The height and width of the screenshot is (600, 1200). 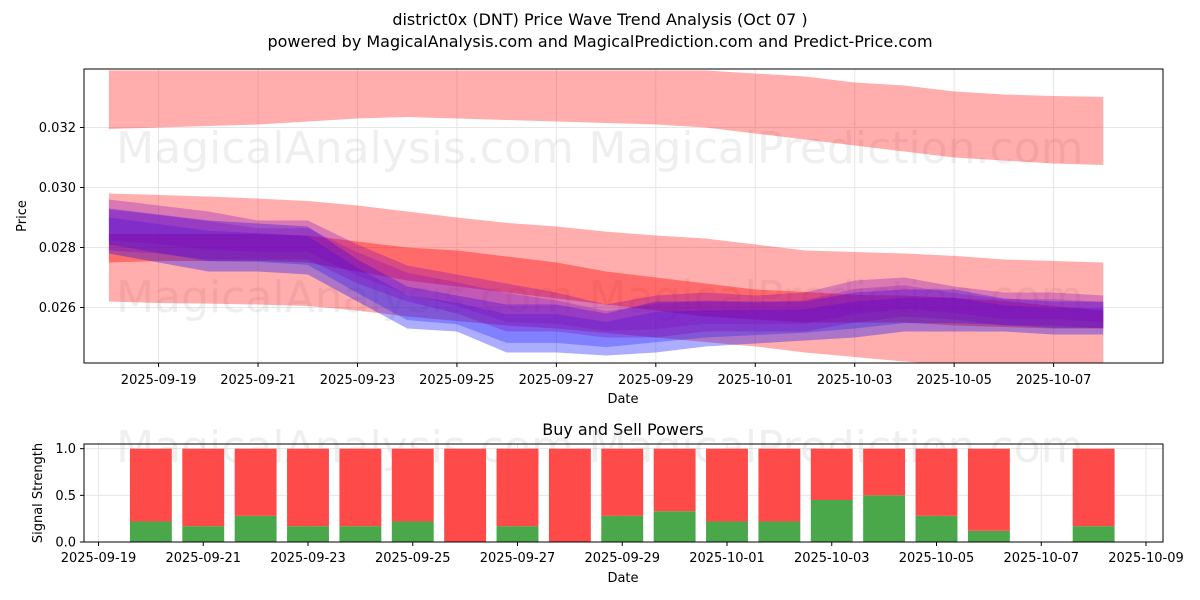 I want to click on top-xtick-label-7: 2025-10-03, so click(x=855, y=380).